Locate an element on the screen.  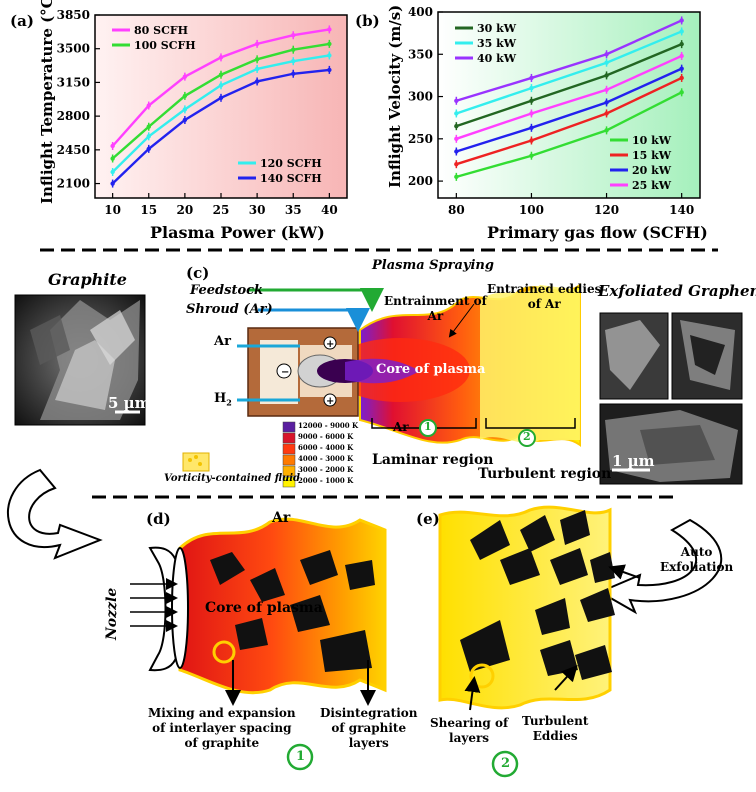
chart-b-ytick-label: 350 is located at coordinates (420, 54).